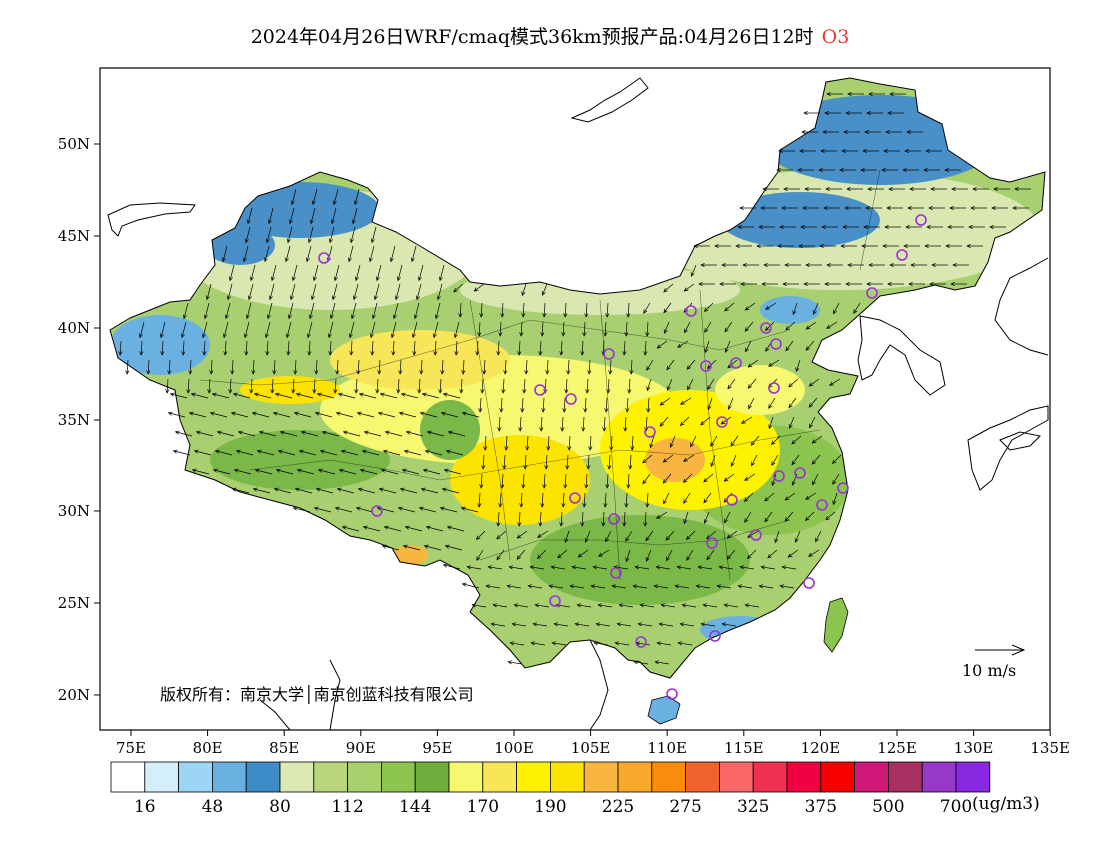 Image resolution: width=1100 pixels, height=850 pixels. I want to click on lat-tick-label: 35N, so click(74, 420).